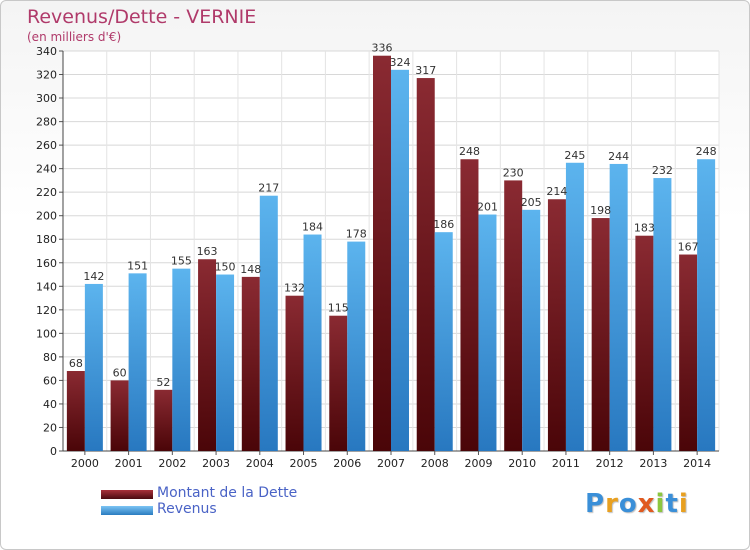 The image size is (750, 550). What do you see at coordinates (129, 463) in the screenshot?
I see `x-tick-label: 2001` at bounding box center [129, 463].